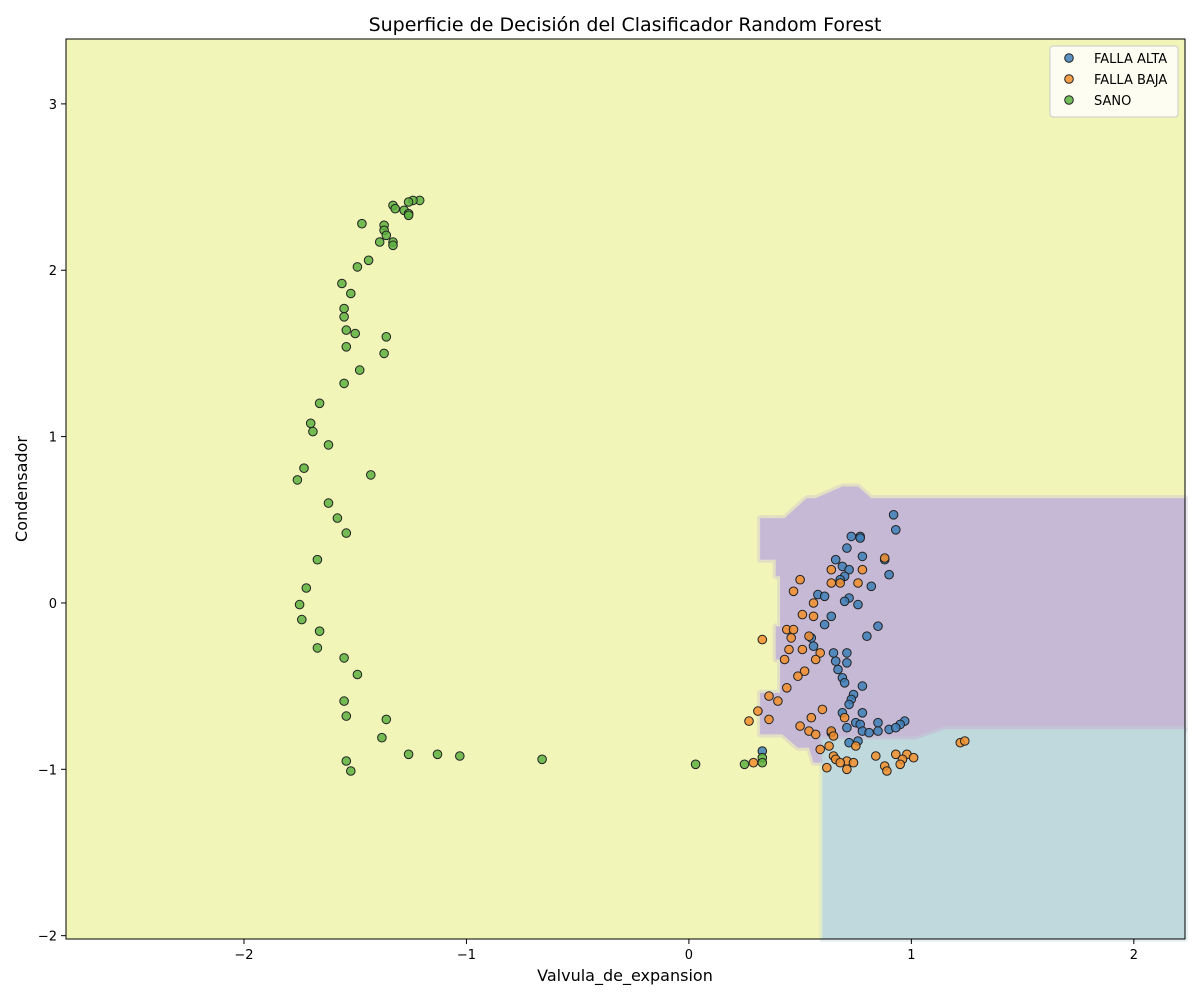  I want to click on y-axis-title: Condensador, so click(21, 489).